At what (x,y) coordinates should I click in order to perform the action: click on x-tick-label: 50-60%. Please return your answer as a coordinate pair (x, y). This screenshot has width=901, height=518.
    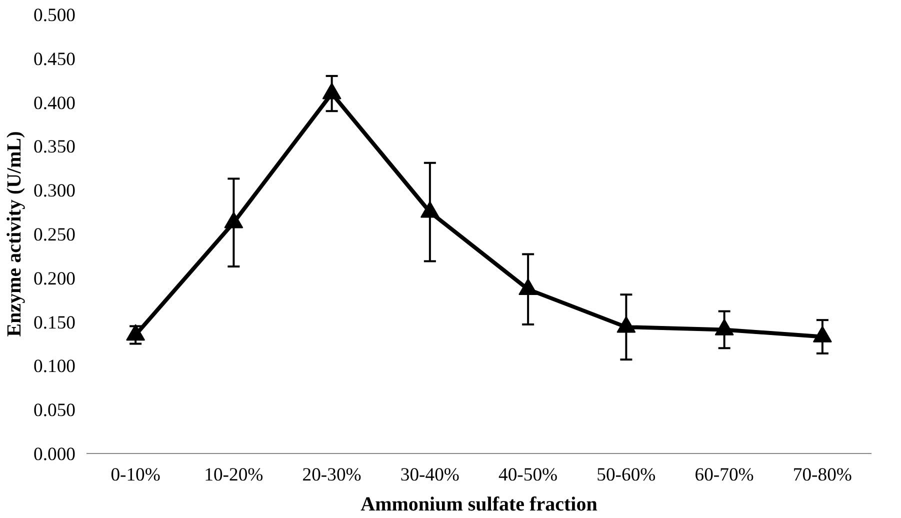
    Looking at the image, I should click on (626, 475).